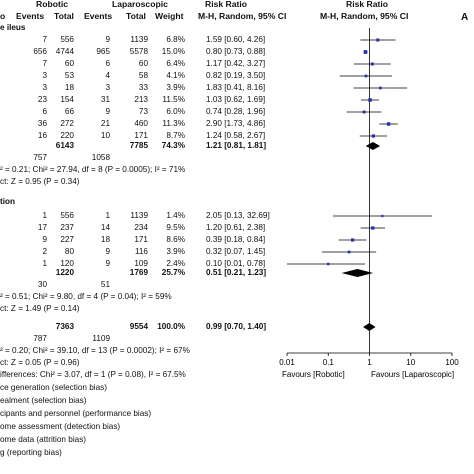 The width and height of the screenshot is (474, 474). What do you see at coordinates (69, 87) in the screenshot?
I see `total1-cell: 18` at bounding box center [69, 87].